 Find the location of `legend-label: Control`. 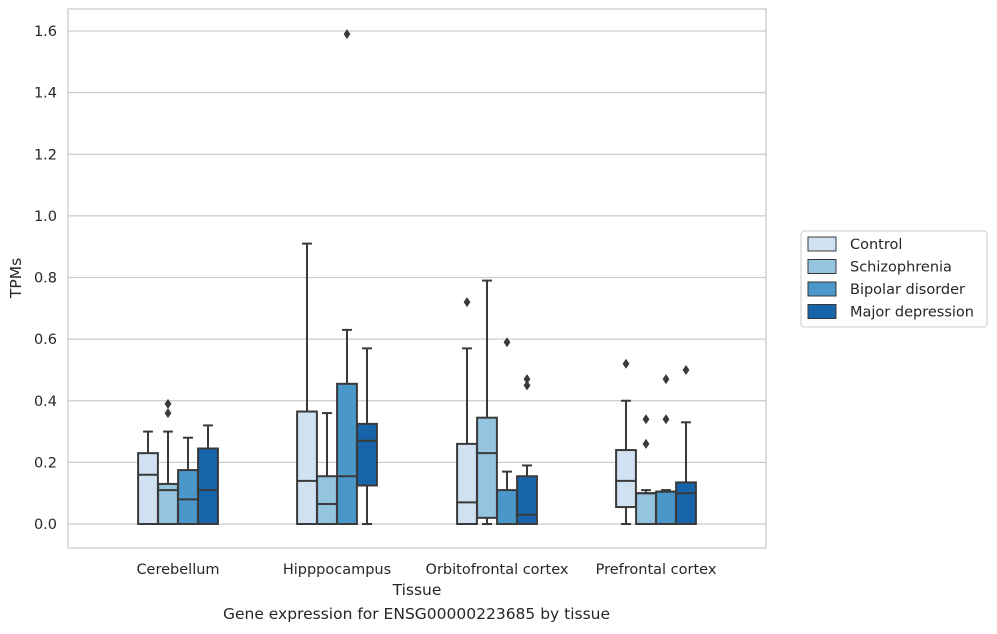

legend-label: Control is located at coordinates (876, 245).